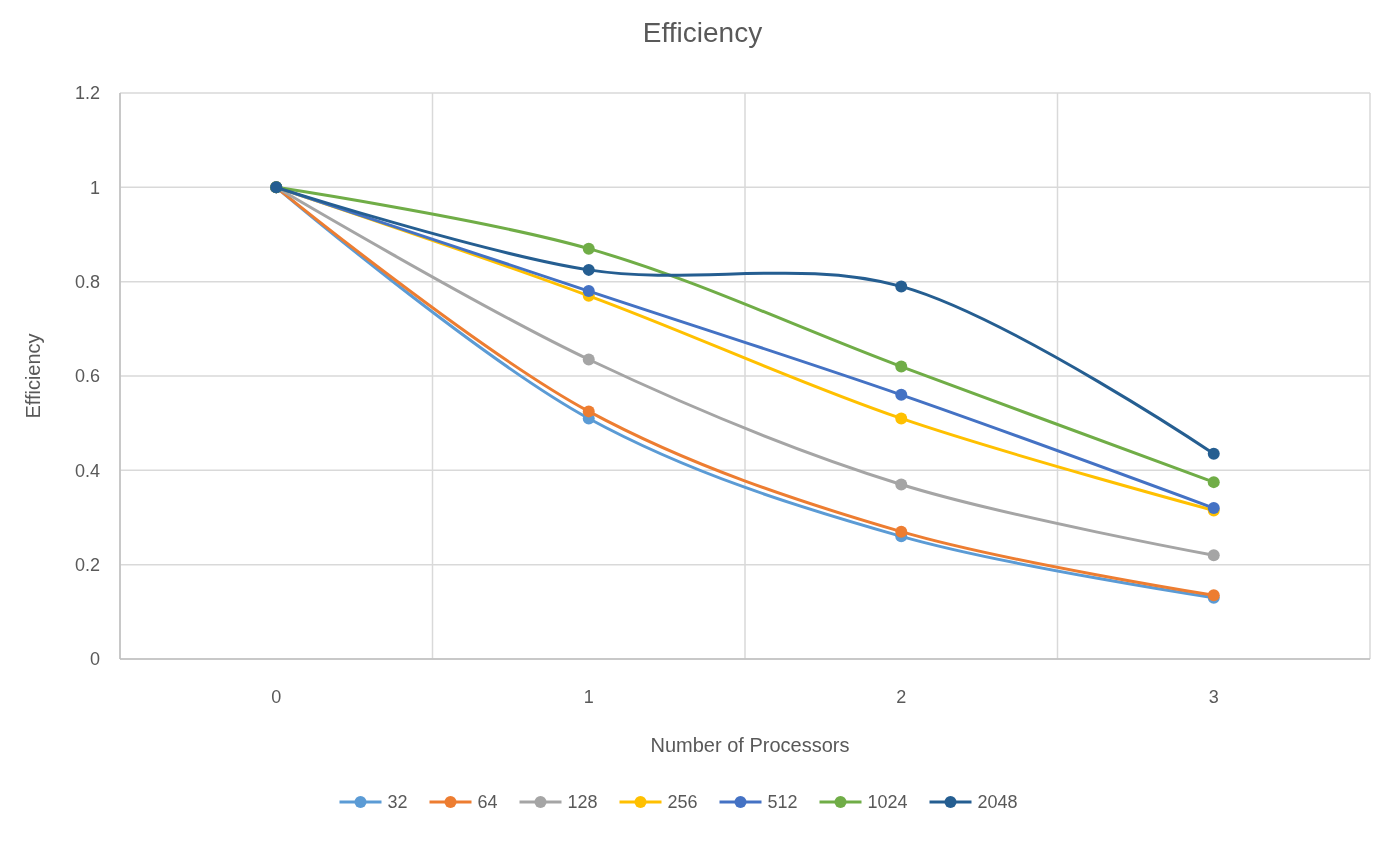 This screenshot has width=1379, height=843. Describe the element at coordinates (588, 697) in the screenshot. I see `x-tick-label: 1` at that location.